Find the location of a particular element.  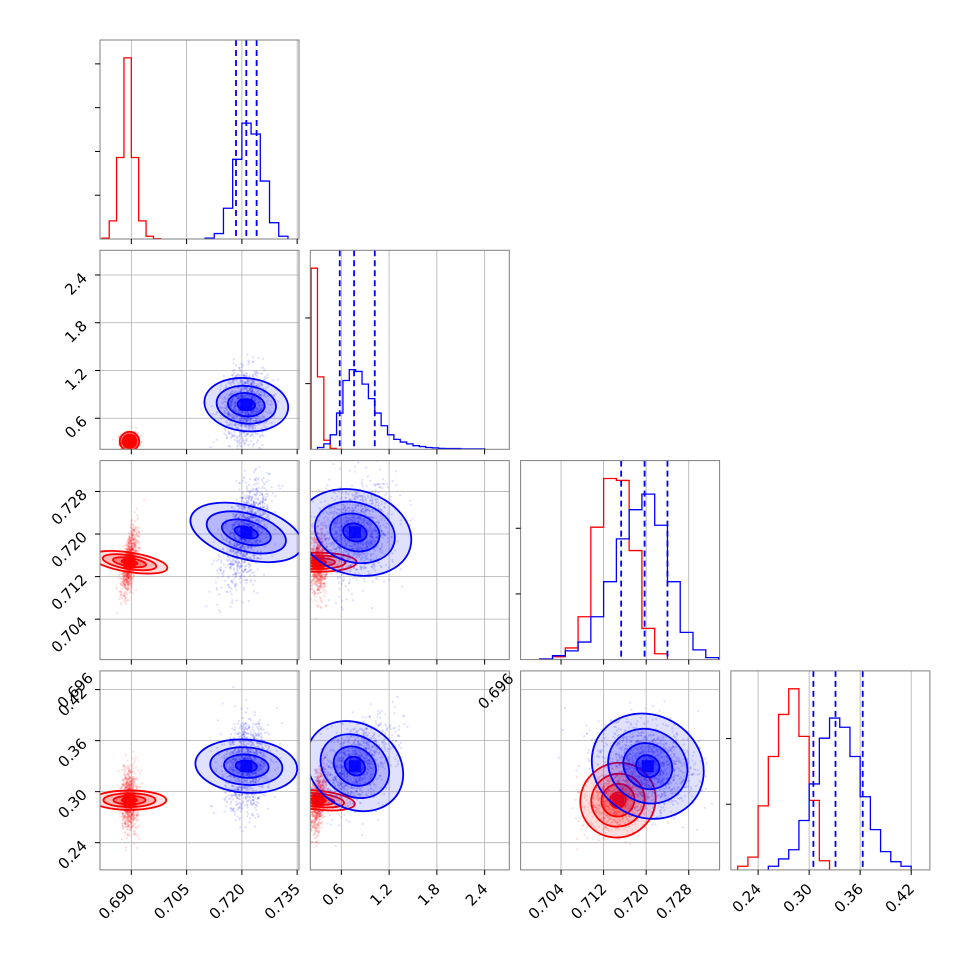

y-tick-label: 0.6 is located at coordinates (76, 427).